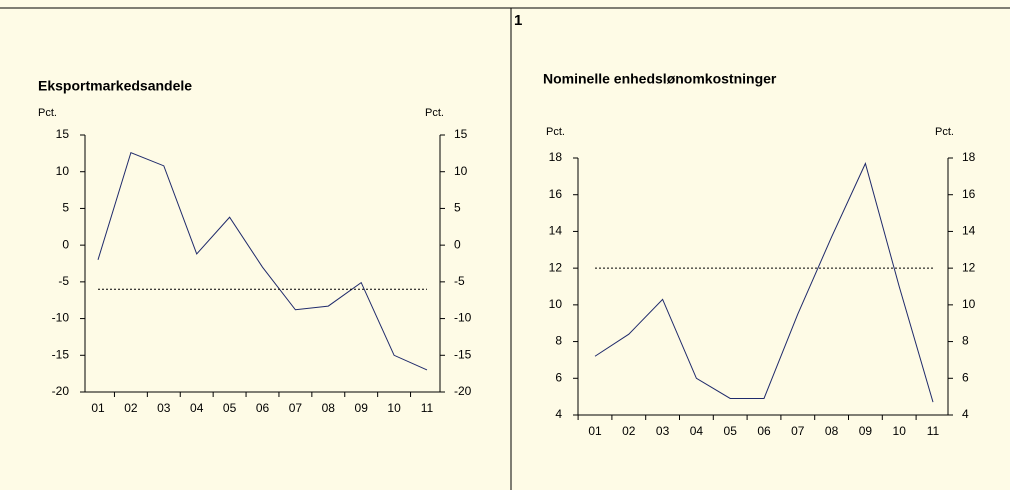 The width and height of the screenshot is (1010, 490). What do you see at coordinates (457, 208) in the screenshot?
I see `y2-tick-label: 5` at bounding box center [457, 208].